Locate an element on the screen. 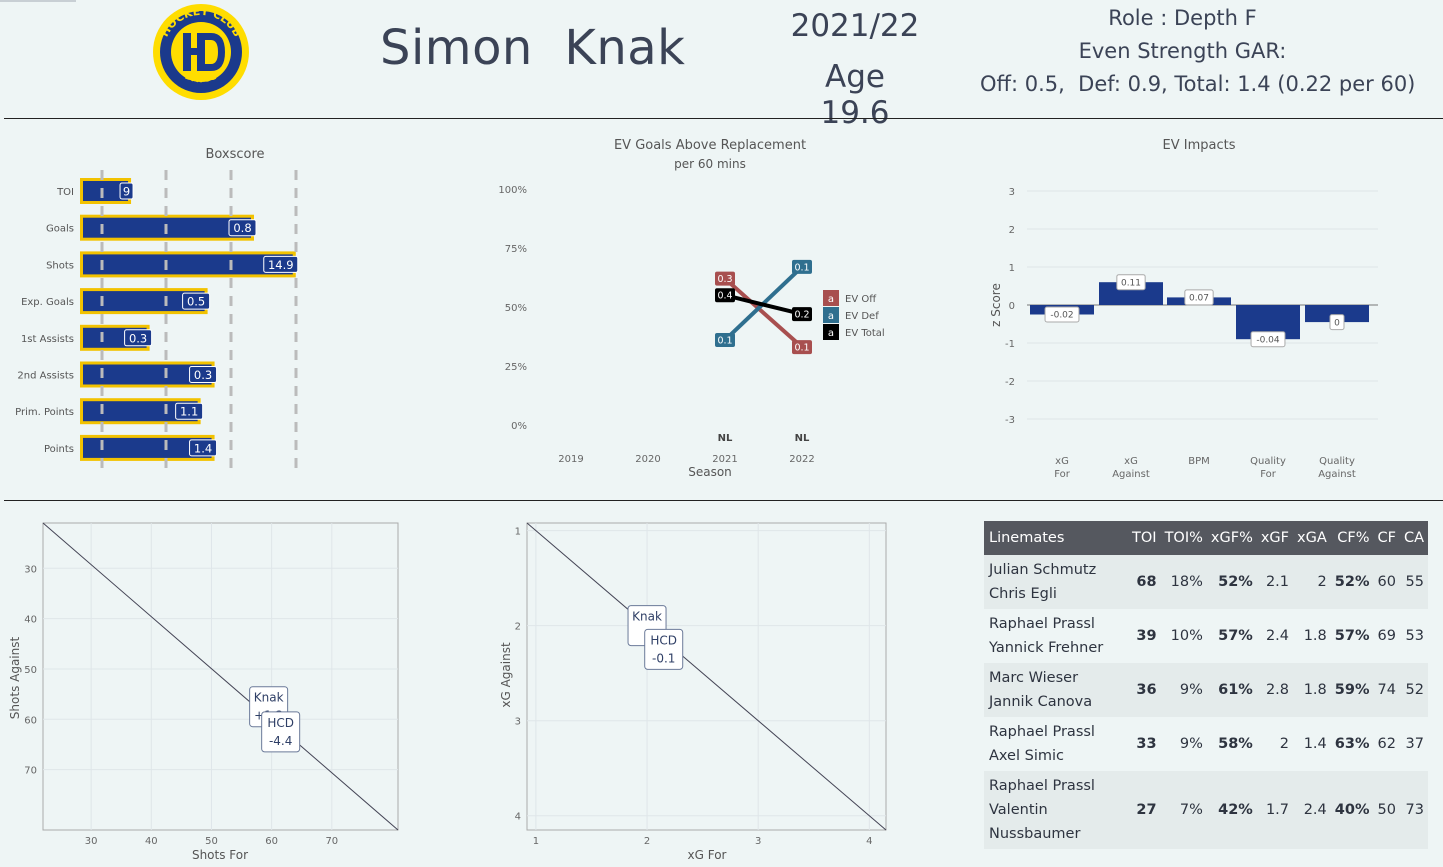 This screenshot has width=1443, height=867. xg-xtick: 2 is located at coordinates (647, 841).